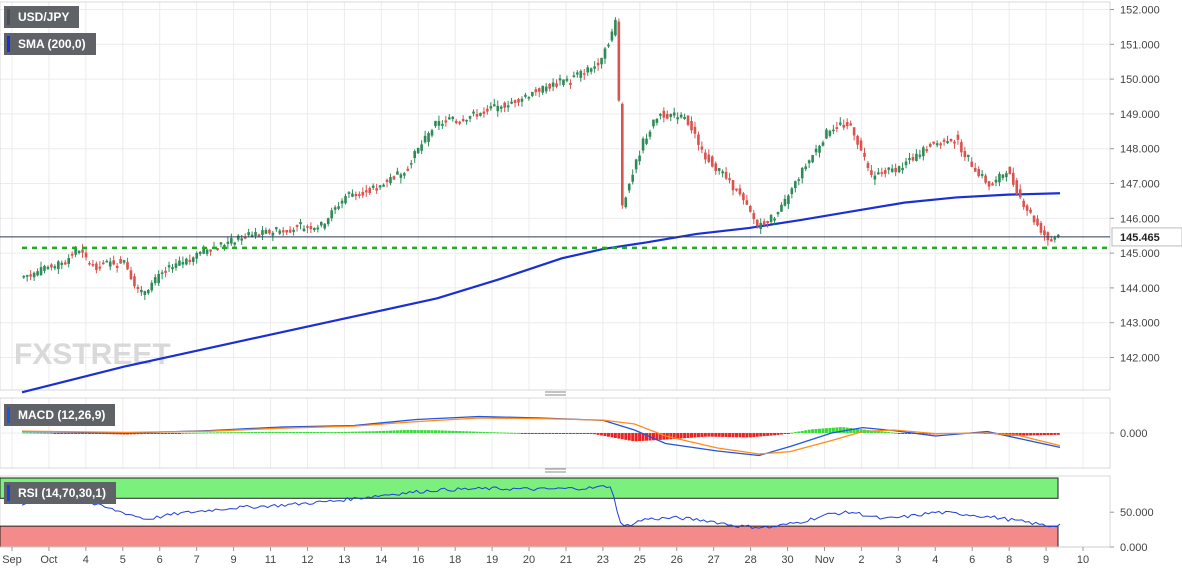 The height and width of the screenshot is (571, 1182). What do you see at coordinates (1140, 238) in the screenshot?
I see `current-price-label: 145.465` at bounding box center [1140, 238].